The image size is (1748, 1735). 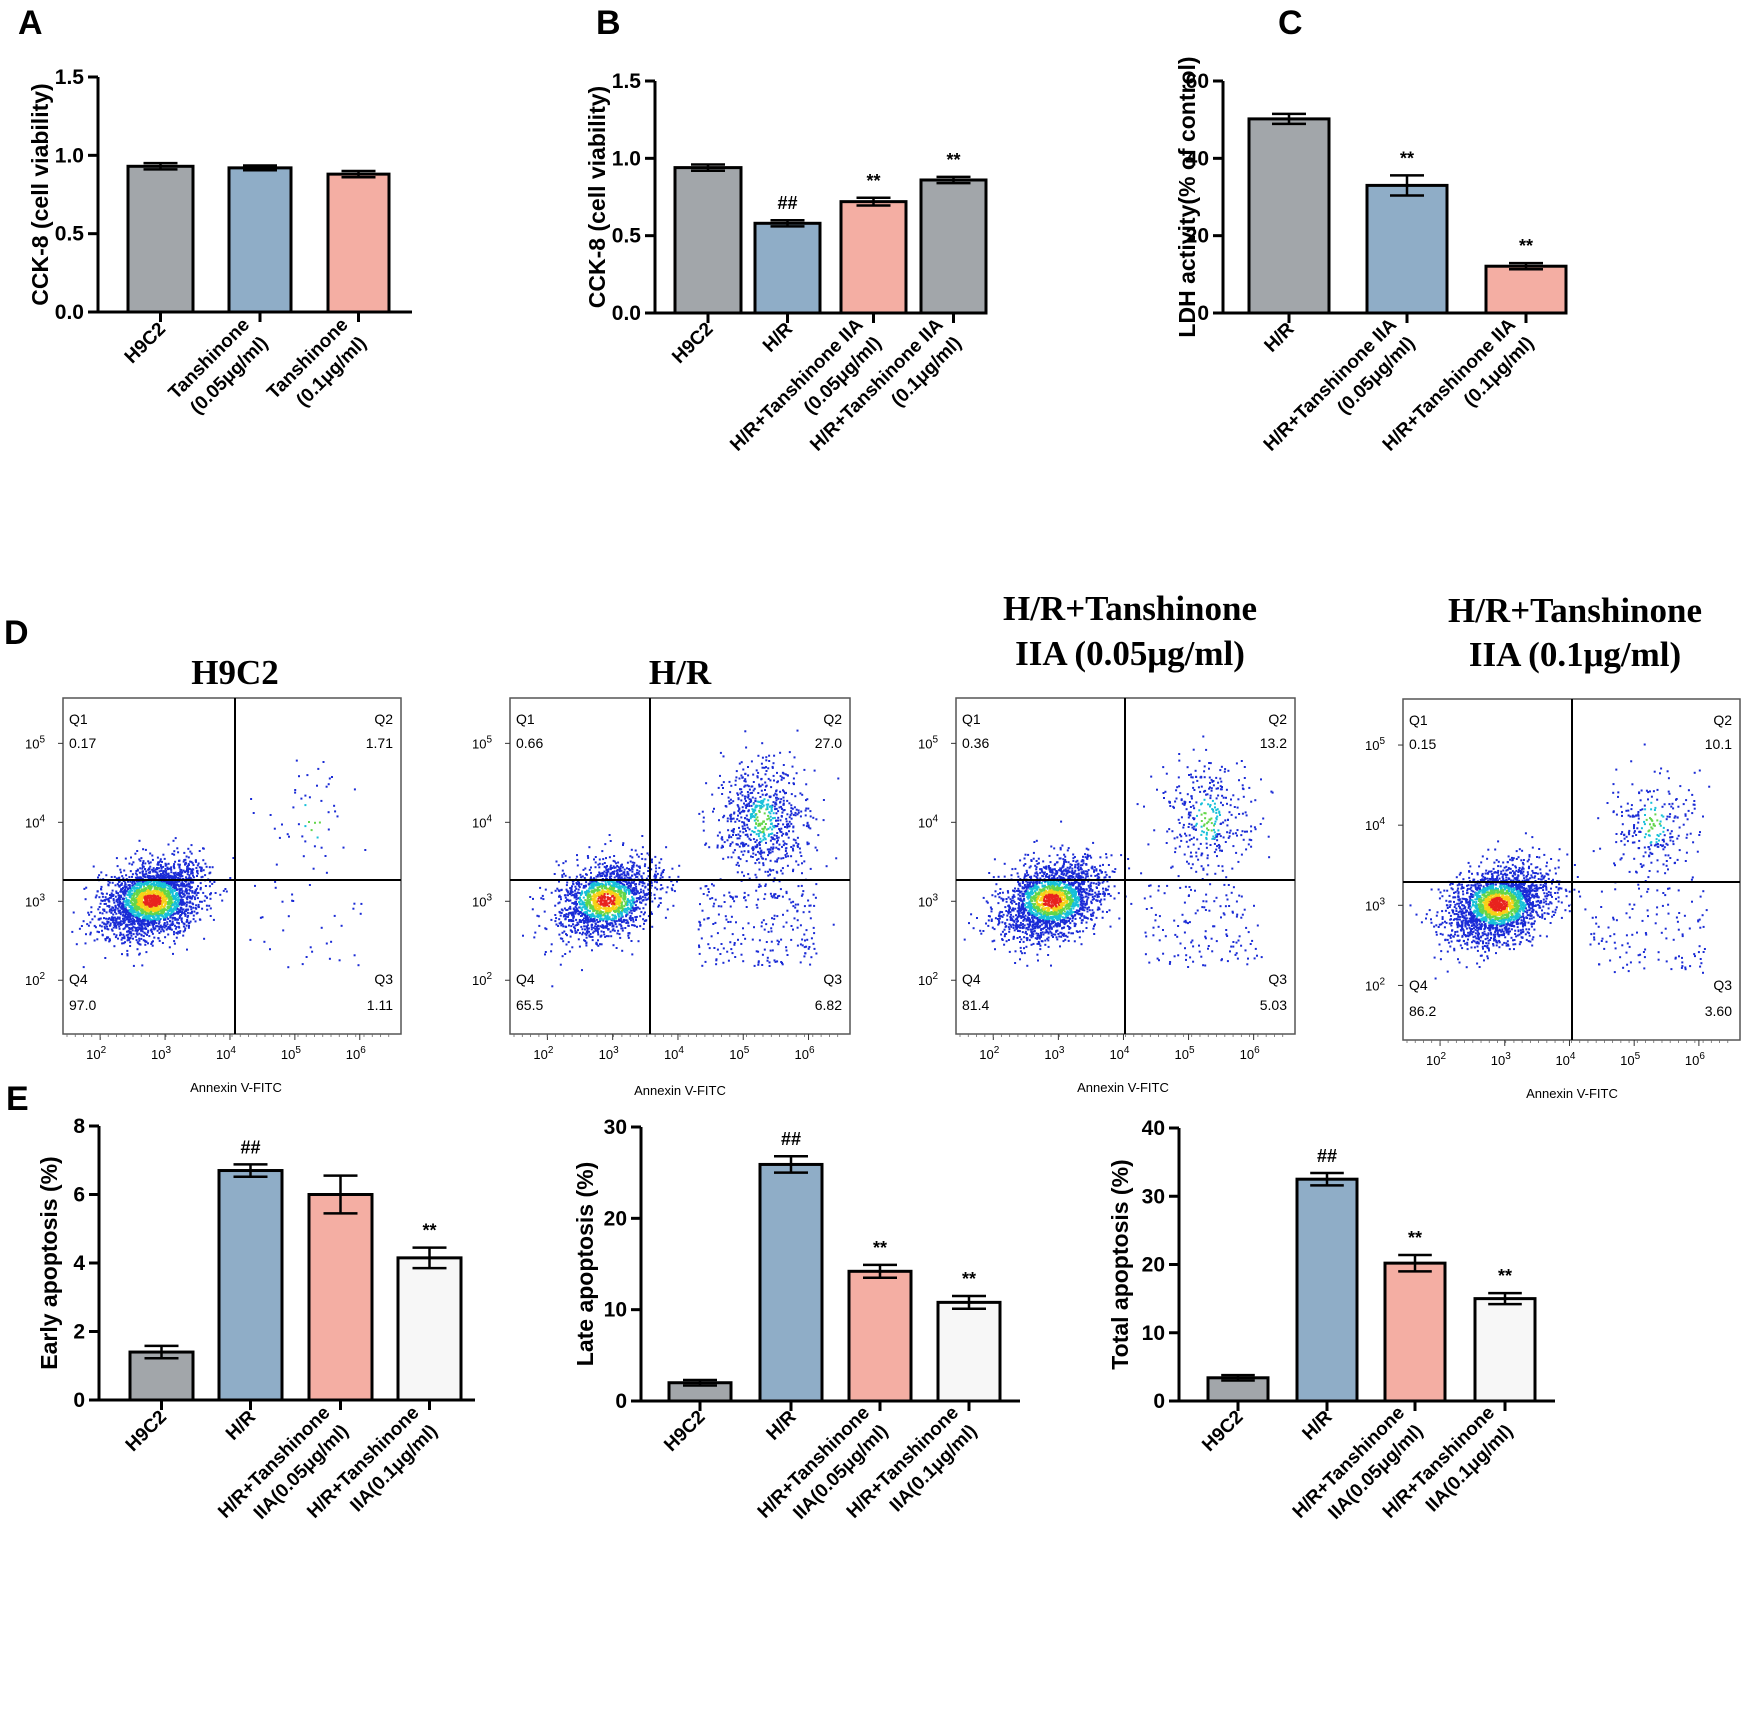 What do you see at coordinates (356, 1053) in the screenshot?
I see `x-tick-label: 106` at bounding box center [356, 1053].